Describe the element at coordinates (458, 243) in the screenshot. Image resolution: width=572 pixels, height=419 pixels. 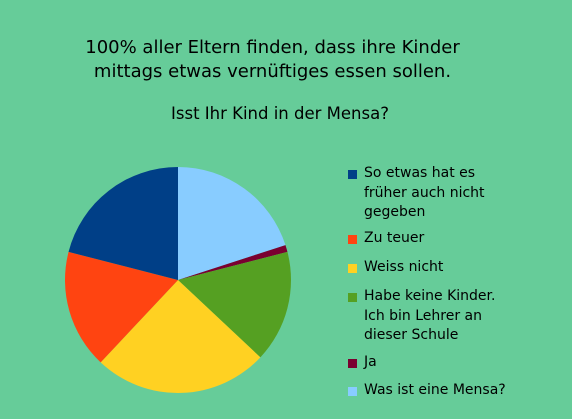
I see `legend-item-zu-teuer: Zu teuer` at that location.